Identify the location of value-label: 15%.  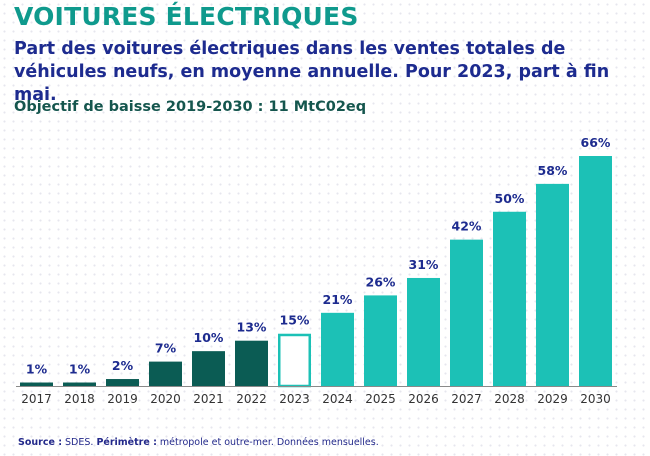
(295, 320).